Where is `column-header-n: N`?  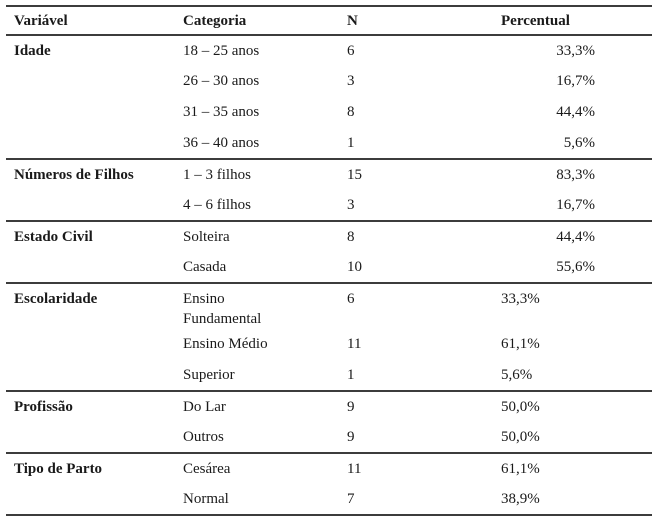
column-header-n: N is located at coordinates (422, 21).